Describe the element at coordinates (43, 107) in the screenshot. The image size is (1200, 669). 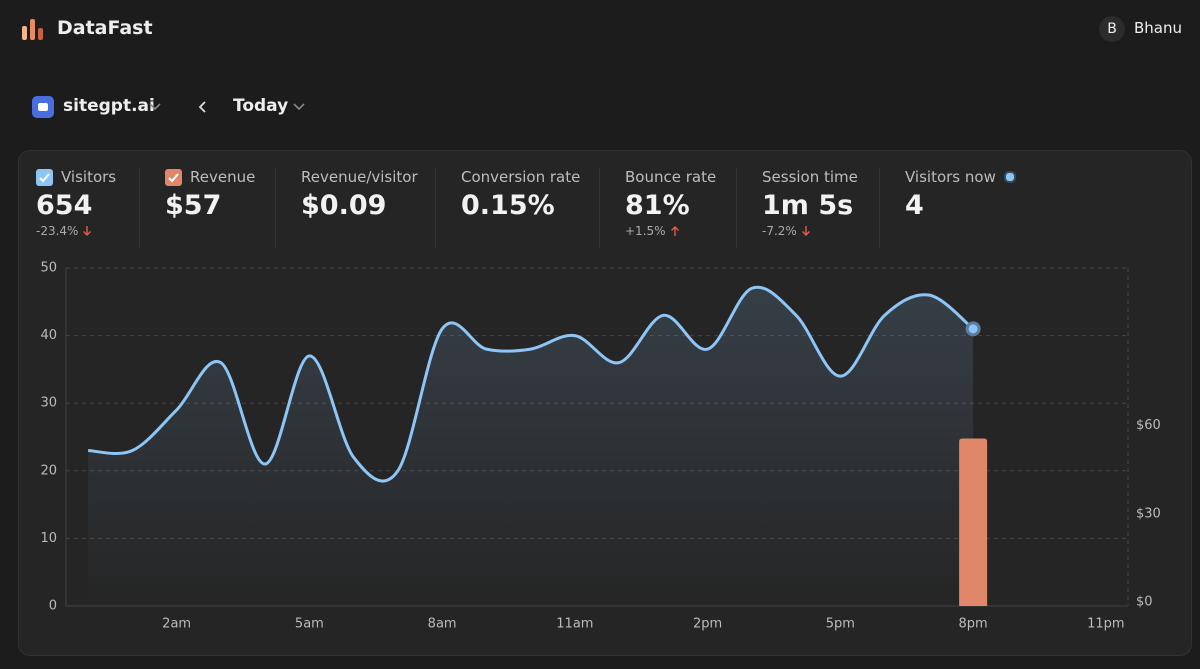
I see `site-icon` at that location.